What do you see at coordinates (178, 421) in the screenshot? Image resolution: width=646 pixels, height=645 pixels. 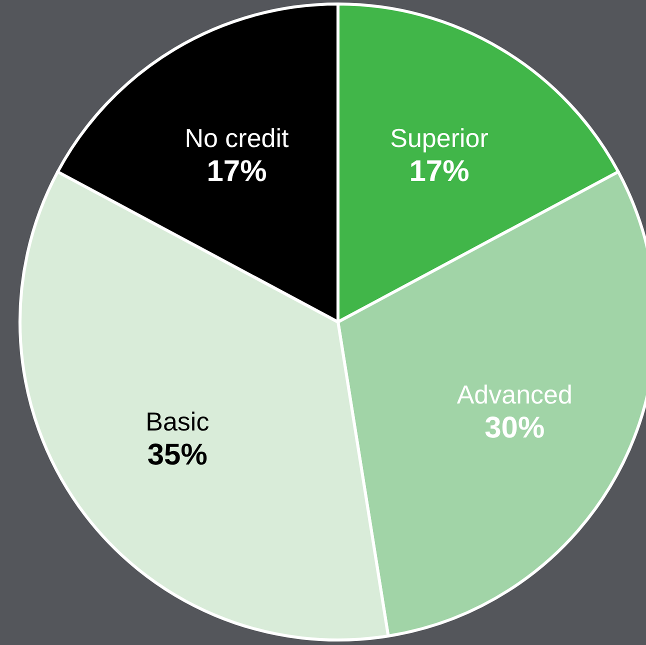 I see `slice-label: Basic` at bounding box center [178, 421].